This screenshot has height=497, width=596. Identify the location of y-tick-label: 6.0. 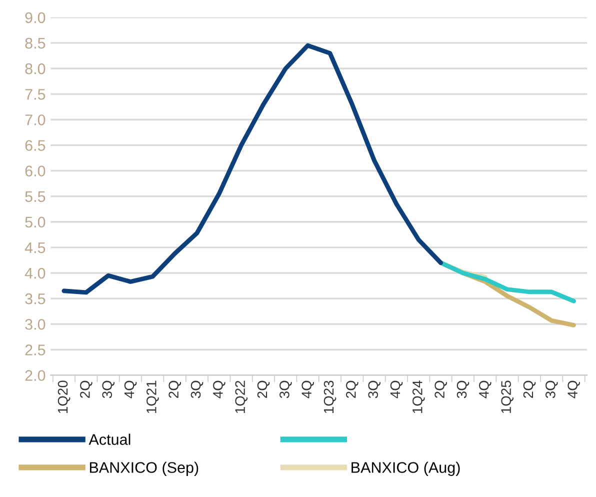
(35, 171).